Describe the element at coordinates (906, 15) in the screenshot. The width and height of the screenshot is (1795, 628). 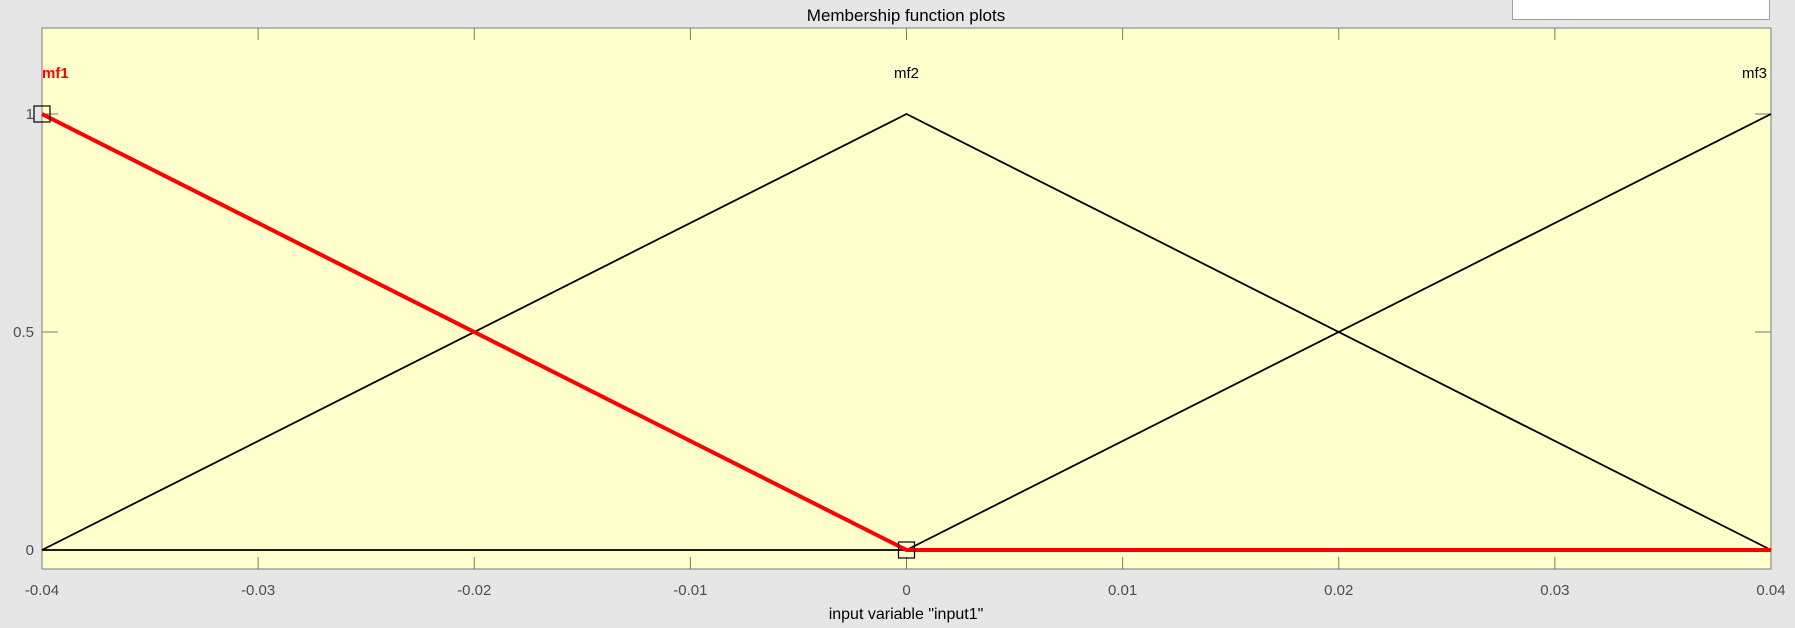
I see `chart-title: Membership function plots` at that location.